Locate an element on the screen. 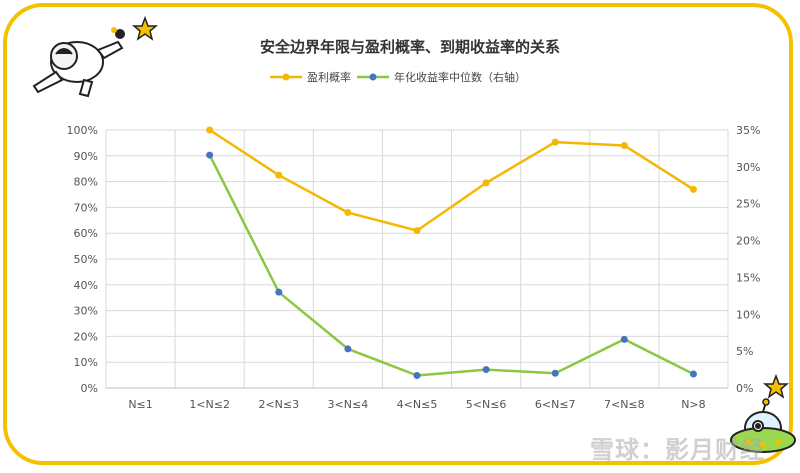  x-tick-label: 7<N≤8 is located at coordinates (624, 404).